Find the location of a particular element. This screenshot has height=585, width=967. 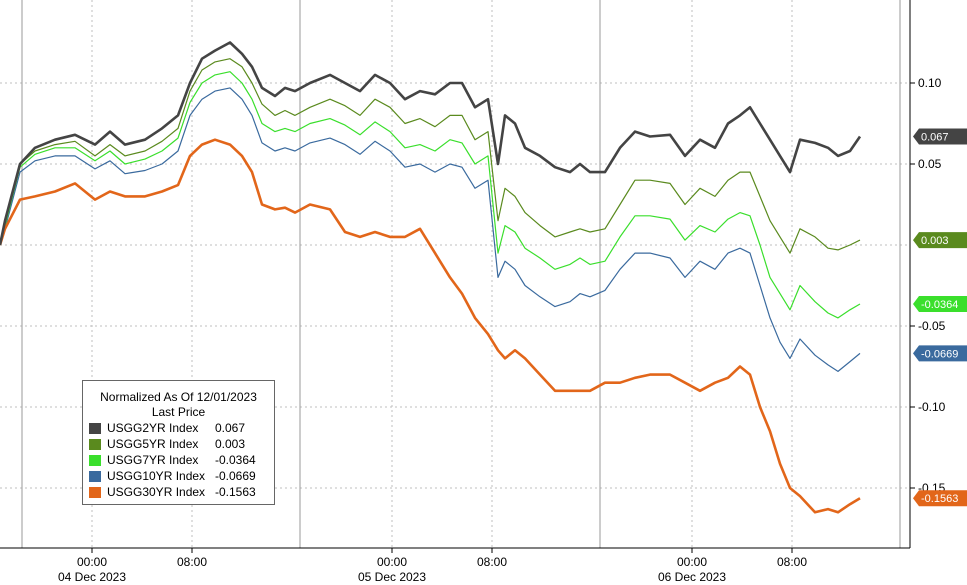

y-tick-label: -0.10 is located at coordinates (932, 407).